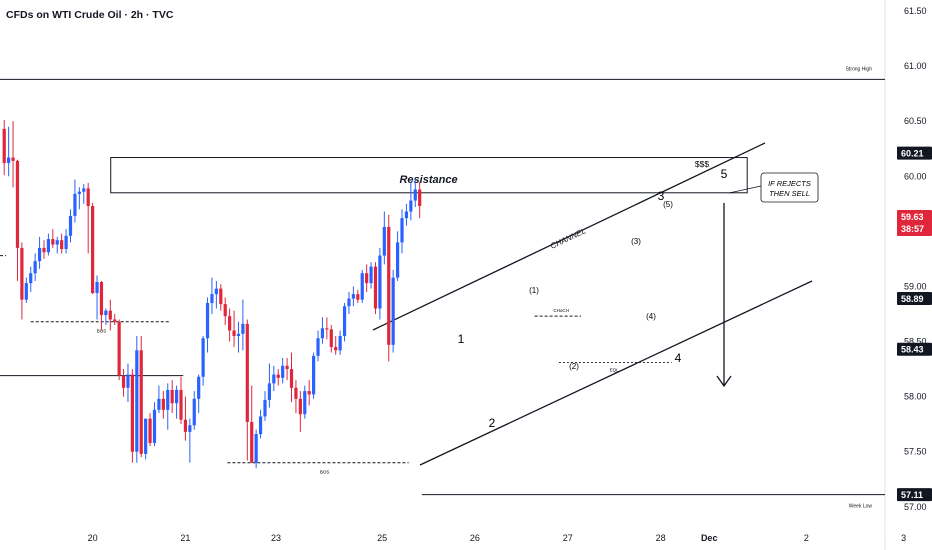 The image size is (932, 550). I want to click on week-low-label: Week Low, so click(861, 507).